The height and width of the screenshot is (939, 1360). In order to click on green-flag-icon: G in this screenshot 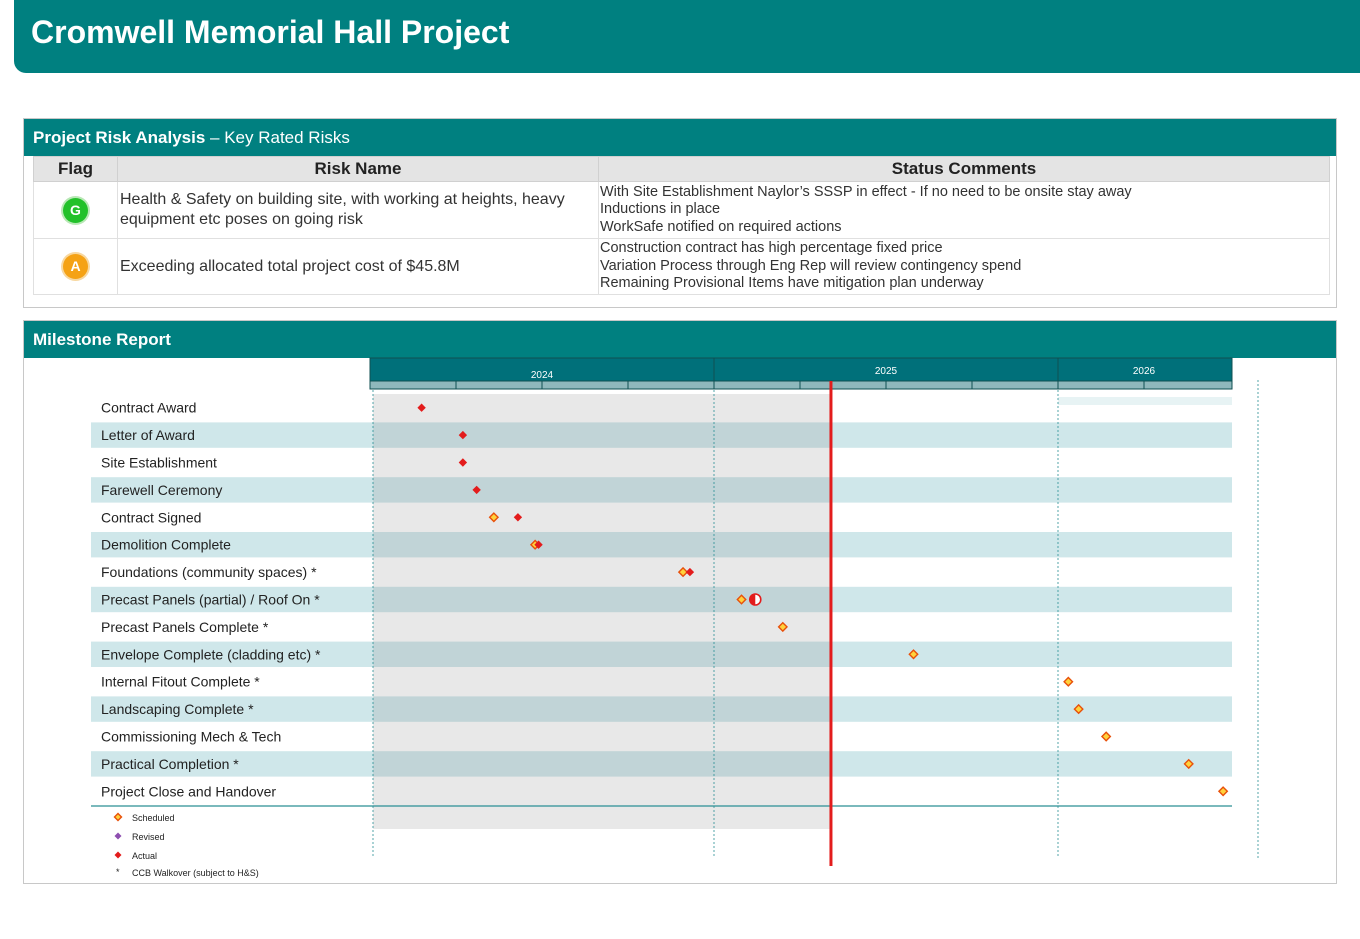, I will do `click(75, 210)`.